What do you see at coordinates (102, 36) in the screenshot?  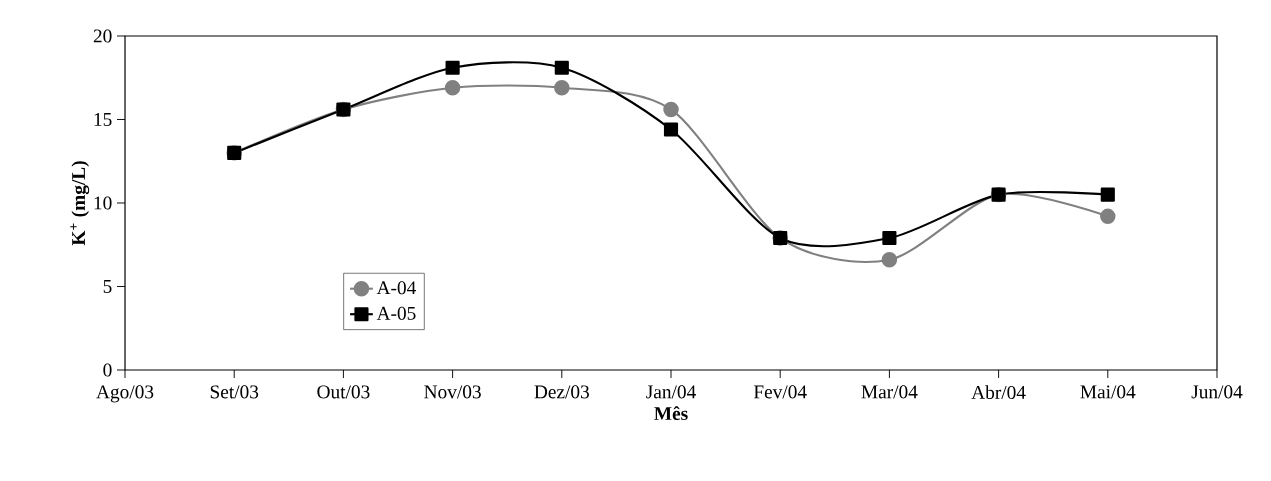 I see `y-tick-label: 20` at bounding box center [102, 36].